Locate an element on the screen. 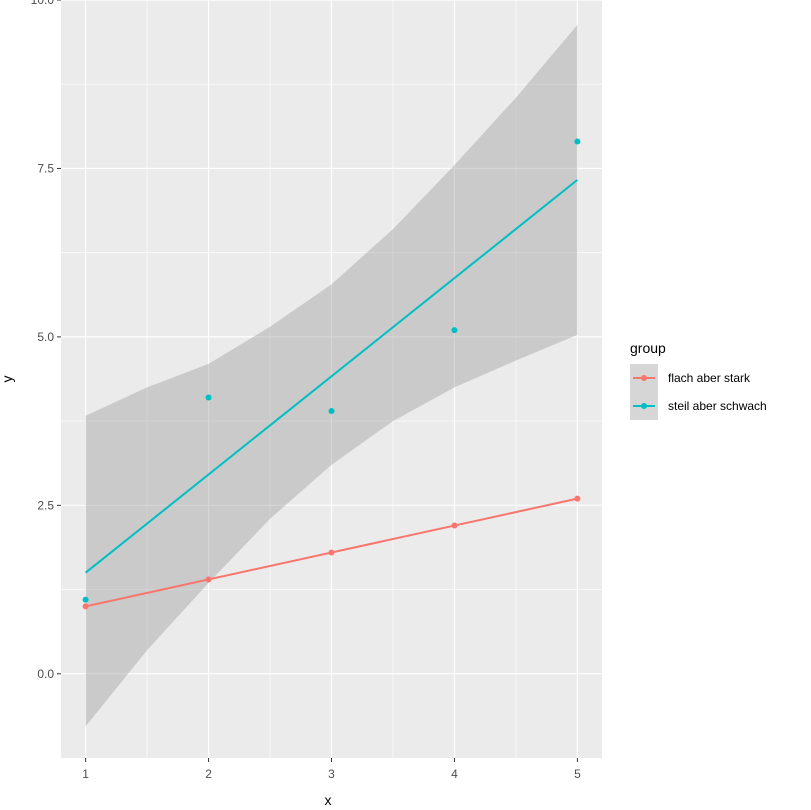  x-tick-label: 3 is located at coordinates (331, 774).